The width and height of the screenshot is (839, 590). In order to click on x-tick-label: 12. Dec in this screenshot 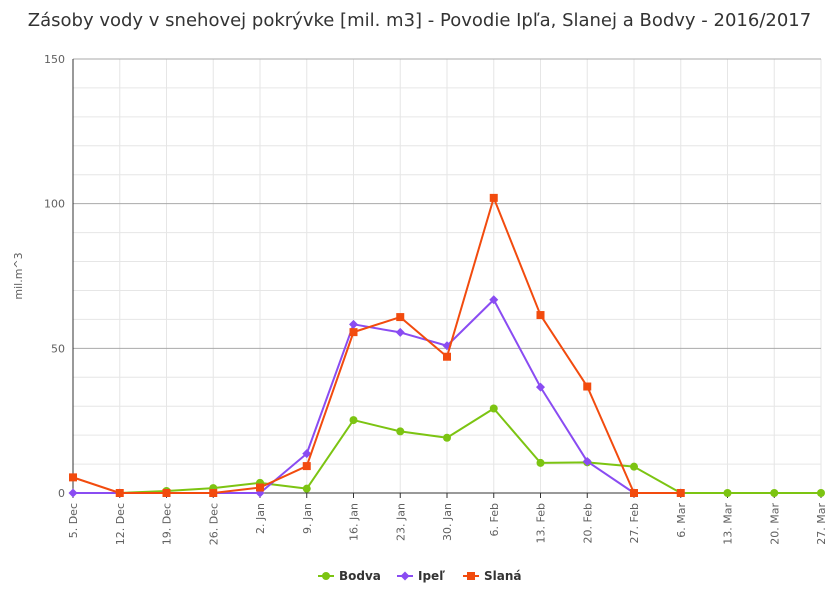, I will do `click(120, 524)`.